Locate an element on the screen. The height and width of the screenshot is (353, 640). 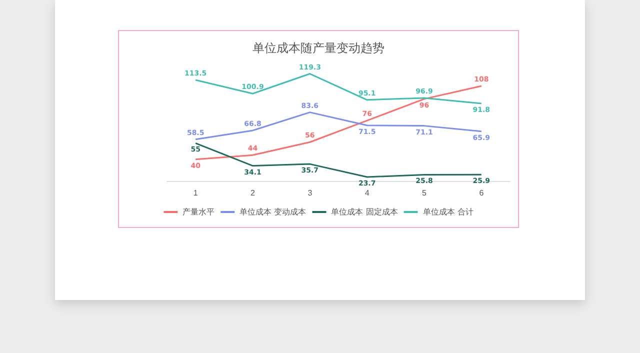
x-tick-label: 2 is located at coordinates (253, 193).